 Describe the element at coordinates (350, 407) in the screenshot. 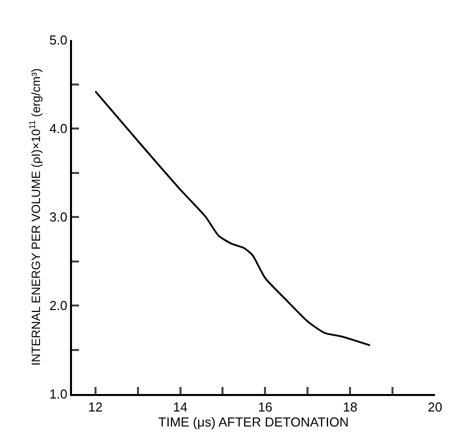

I see `x-tick-label: 18` at that location.